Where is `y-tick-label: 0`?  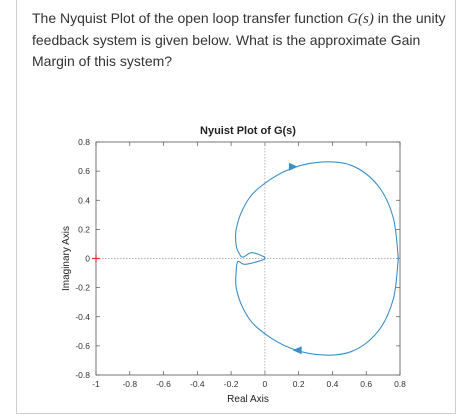 y-tick-label: 0 is located at coordinates (87, 259).